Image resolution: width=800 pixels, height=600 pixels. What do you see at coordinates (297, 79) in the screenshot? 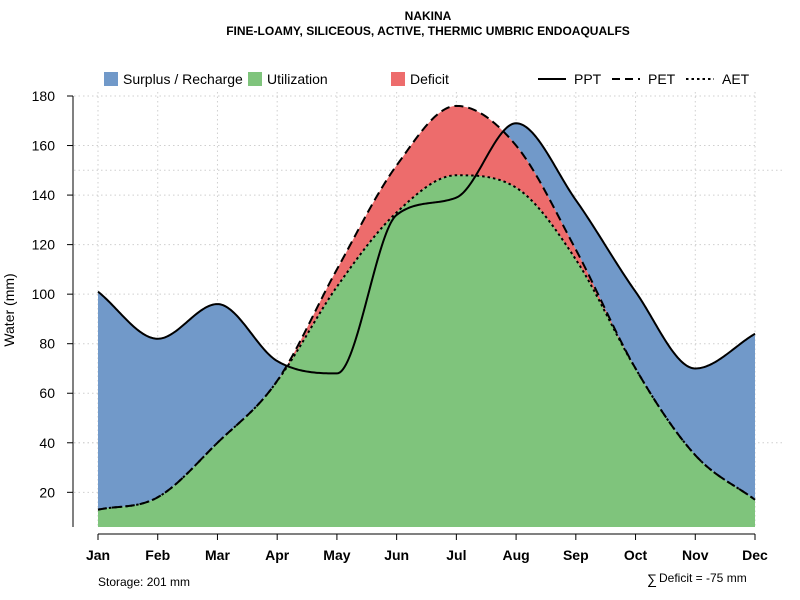
I see `legend-label-utilization: Utilization` at bounding box center [297, 79].